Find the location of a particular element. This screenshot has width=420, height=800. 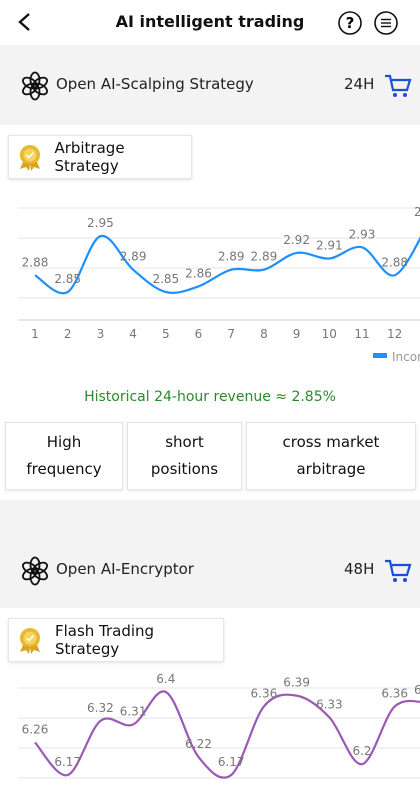

badge-text: Arbitrage Strategy is located at coordinates (89, 157).